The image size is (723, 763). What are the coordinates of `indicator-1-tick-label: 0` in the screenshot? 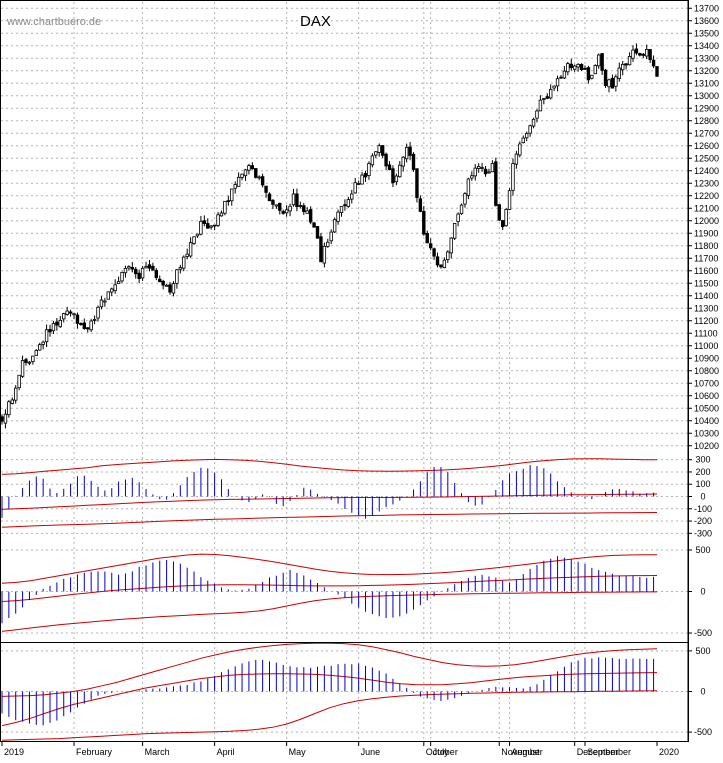 It's located at (702, 497).